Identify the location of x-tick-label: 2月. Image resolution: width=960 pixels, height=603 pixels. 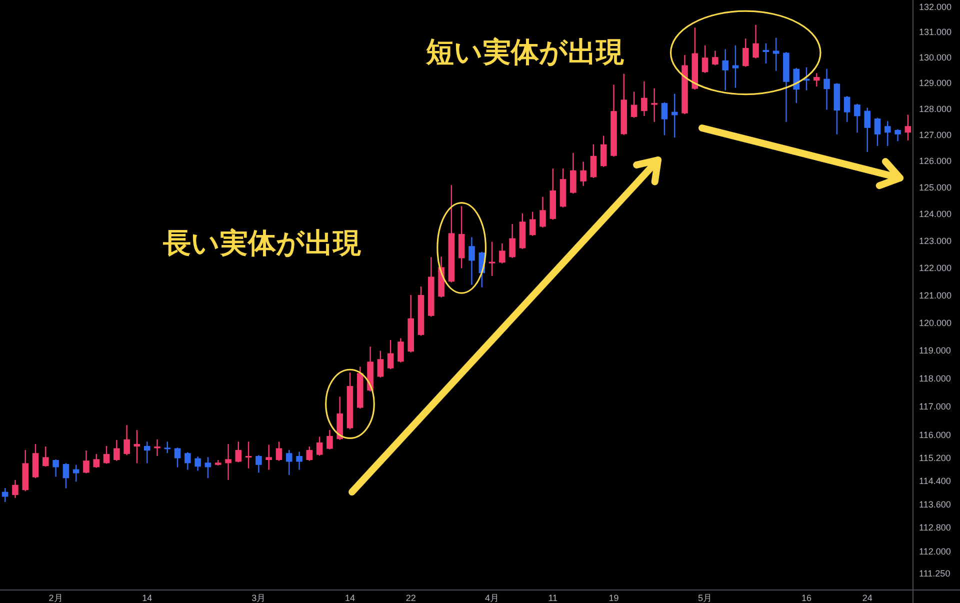
(55, 598).